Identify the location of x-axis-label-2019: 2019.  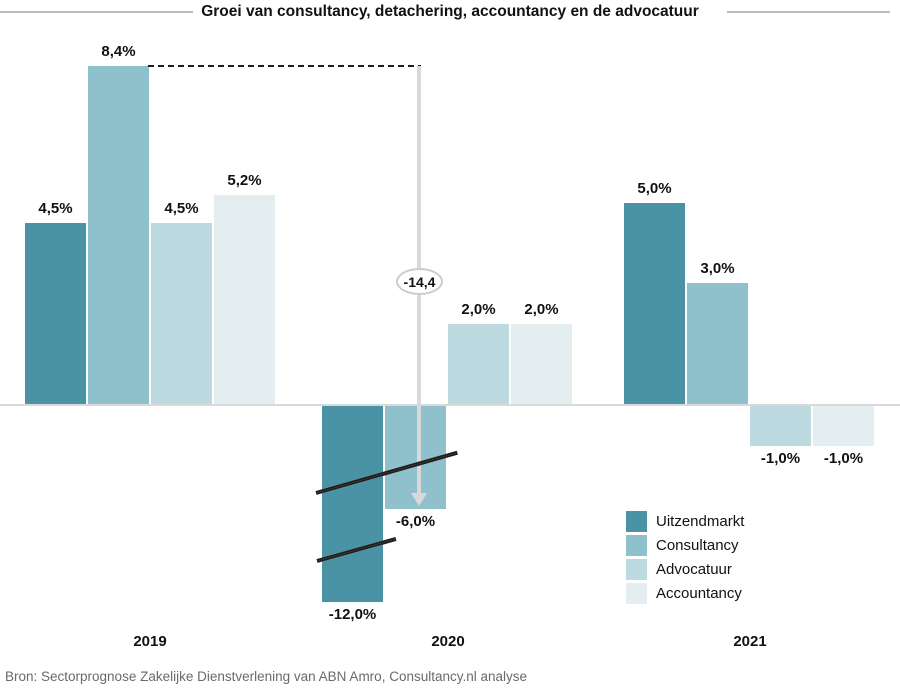
(150, 641).